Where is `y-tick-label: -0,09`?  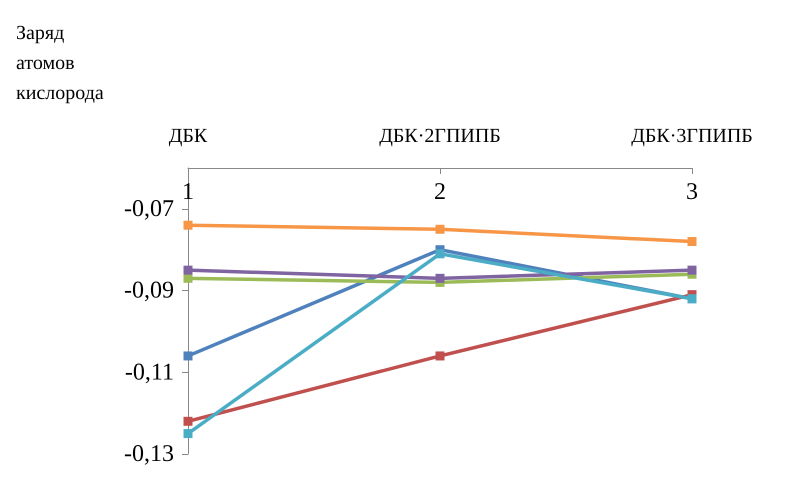 y-tick-label: -0,09 is located at coordinates (149, 291).